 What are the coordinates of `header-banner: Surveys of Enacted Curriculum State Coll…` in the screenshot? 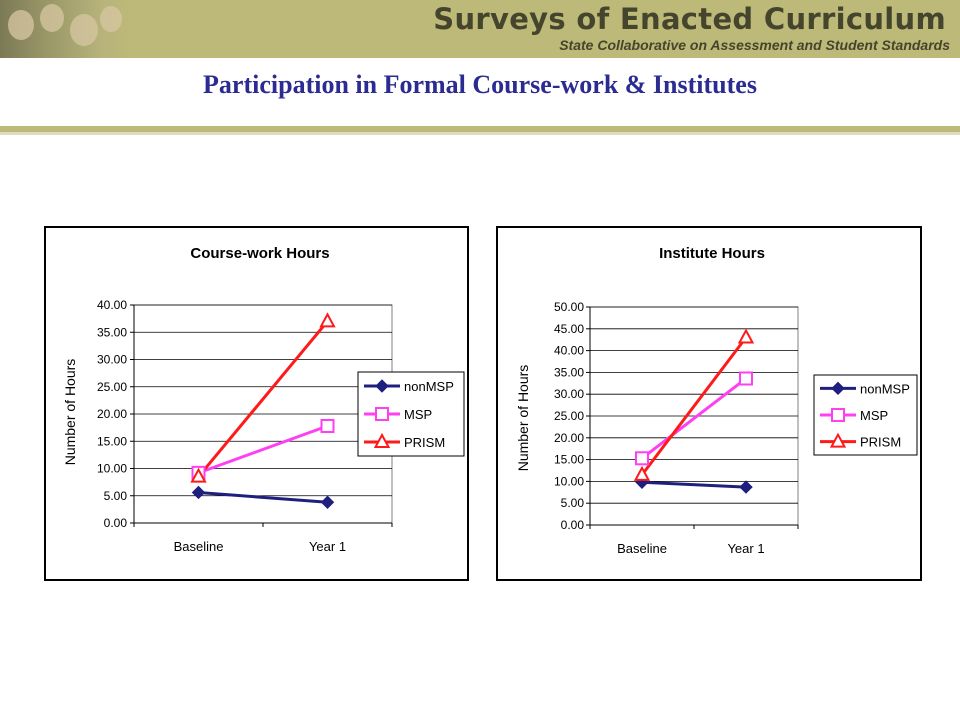 It's located at (480, 29).